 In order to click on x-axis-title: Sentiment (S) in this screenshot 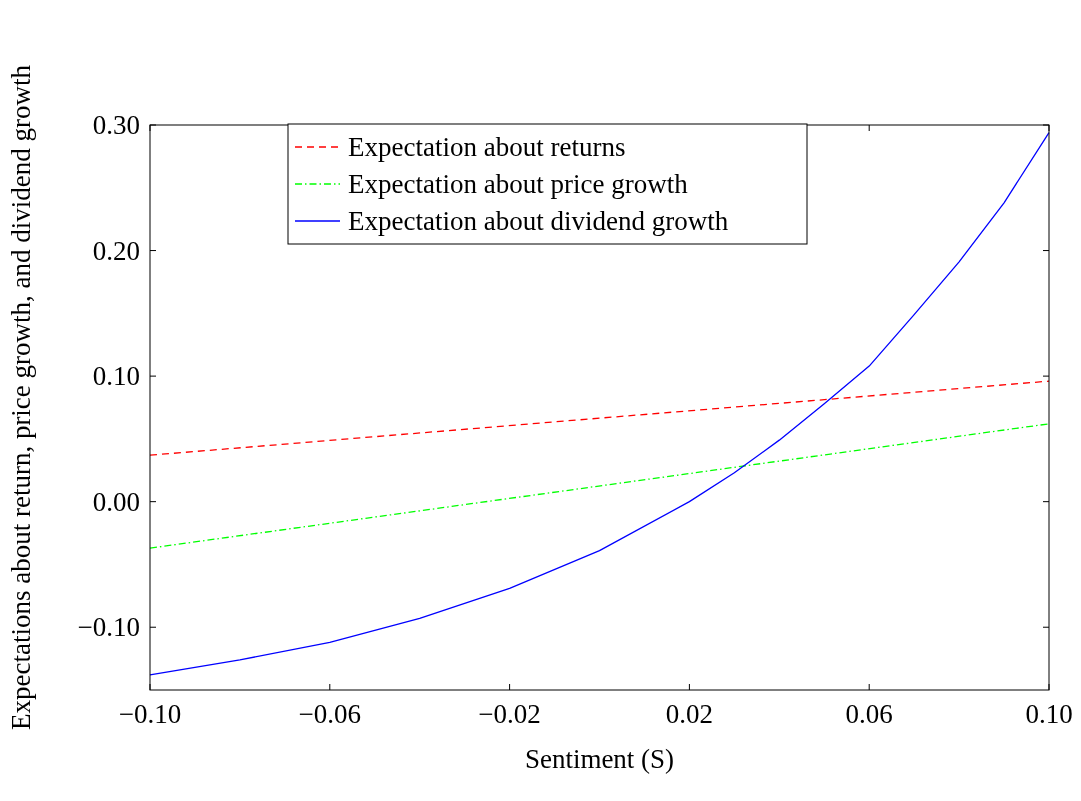, I will do `click(599, 759)`.